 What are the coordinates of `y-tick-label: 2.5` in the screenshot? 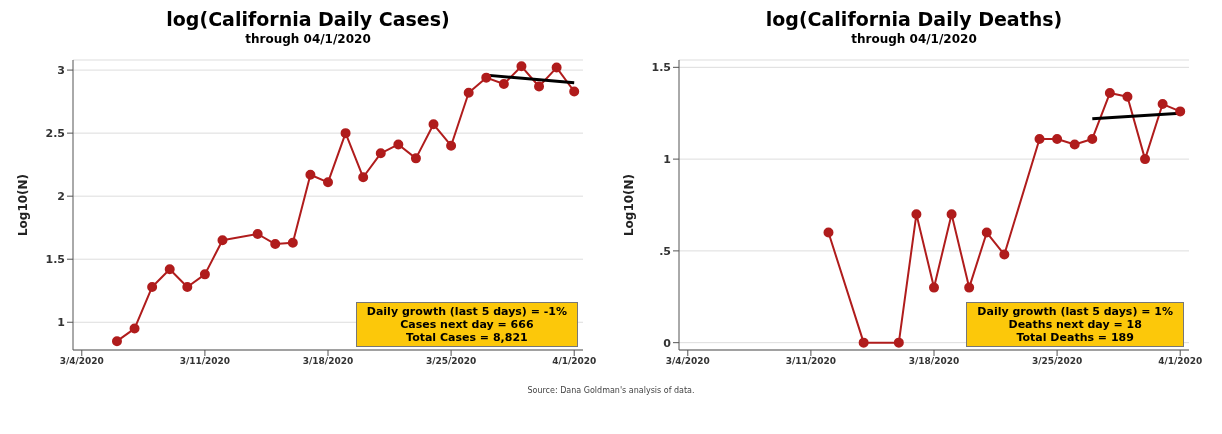 It's located at (55, 134).